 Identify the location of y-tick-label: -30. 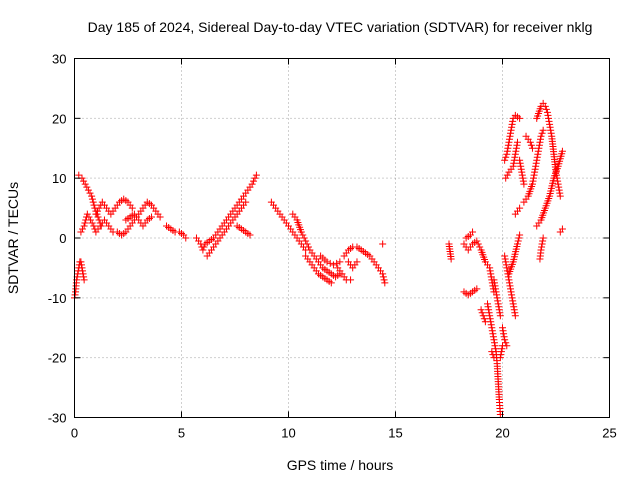
(57, 418).